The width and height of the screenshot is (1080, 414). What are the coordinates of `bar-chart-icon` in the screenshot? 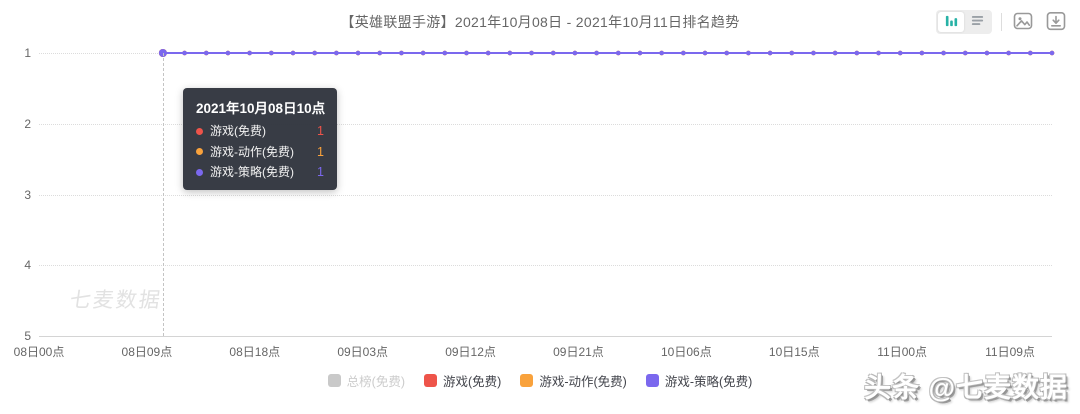 It's located at (951, 22).